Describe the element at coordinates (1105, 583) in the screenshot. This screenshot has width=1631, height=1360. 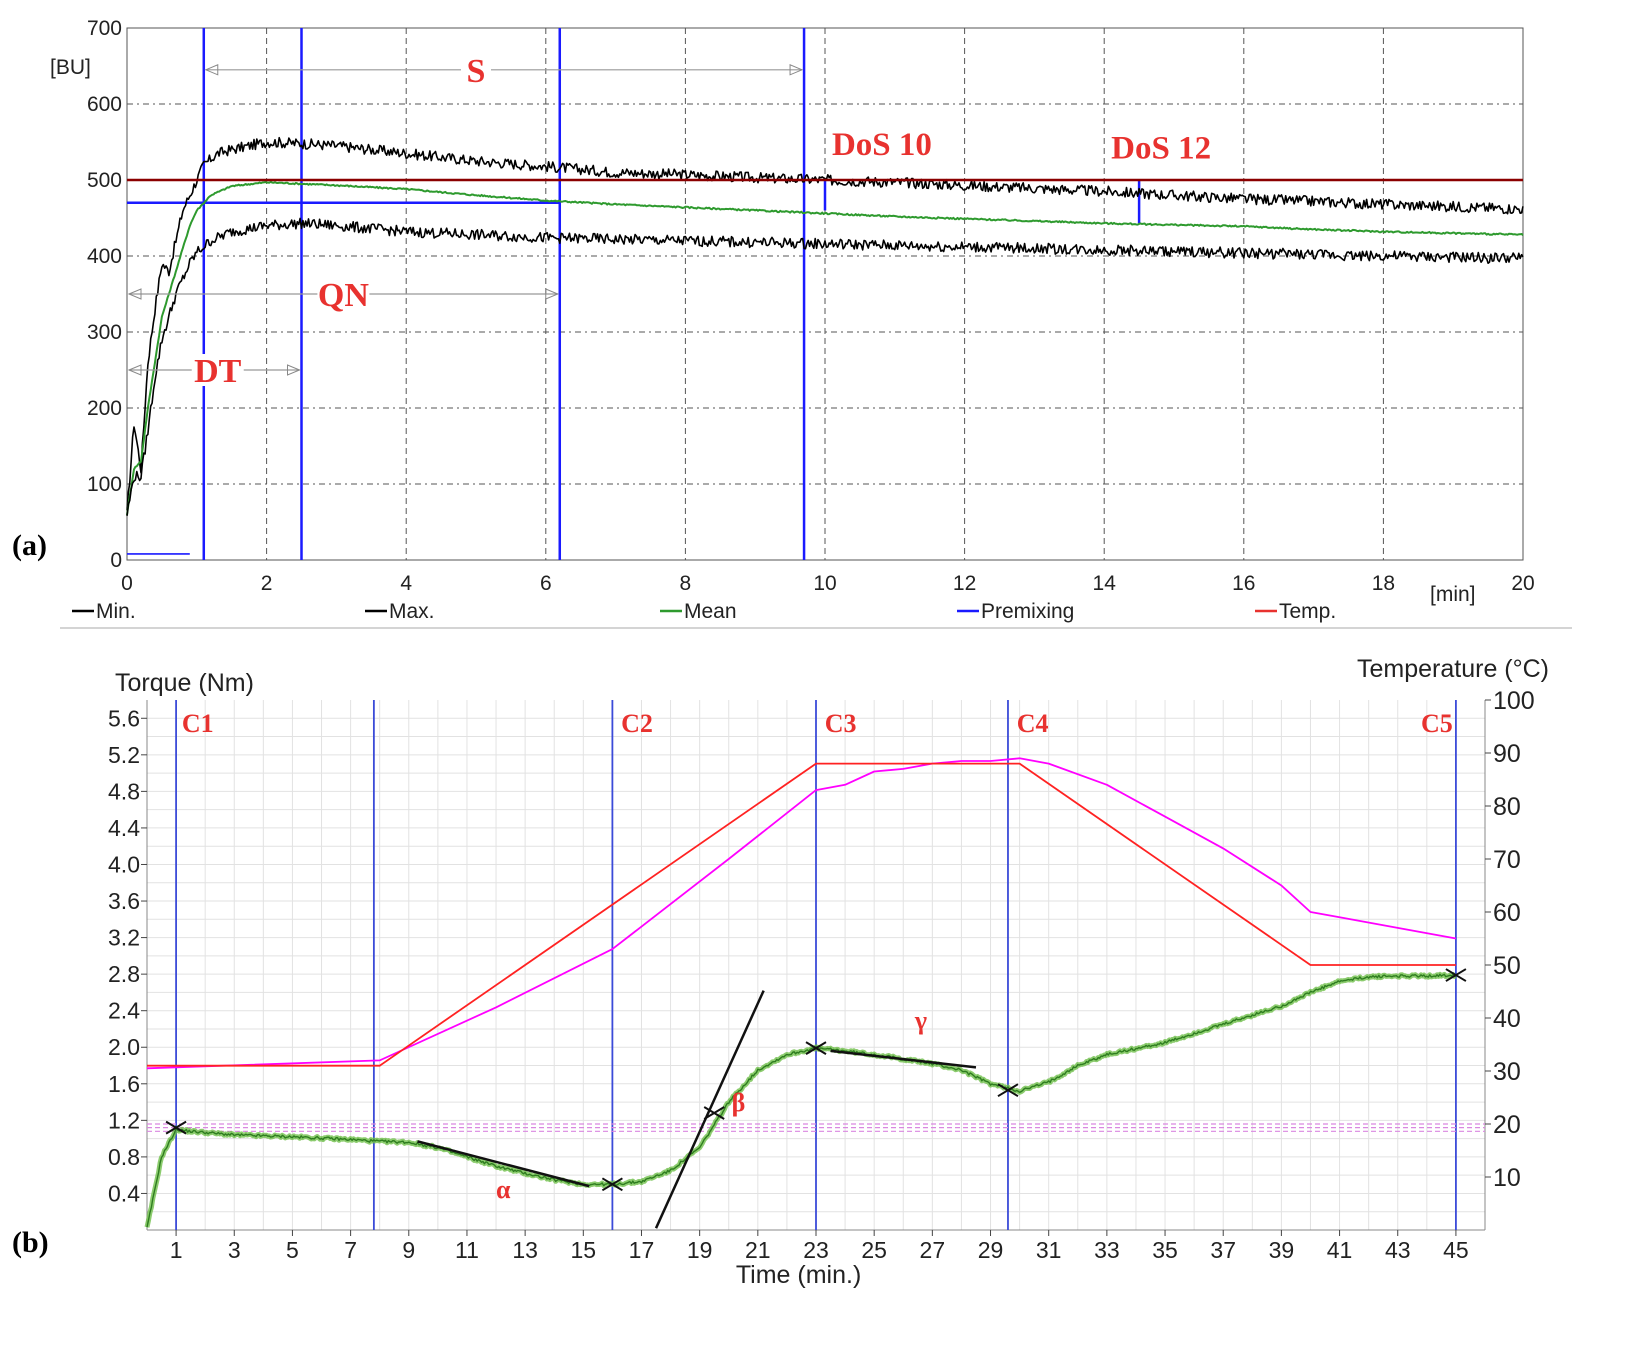
I see `x-tick-label: 14` at that location.